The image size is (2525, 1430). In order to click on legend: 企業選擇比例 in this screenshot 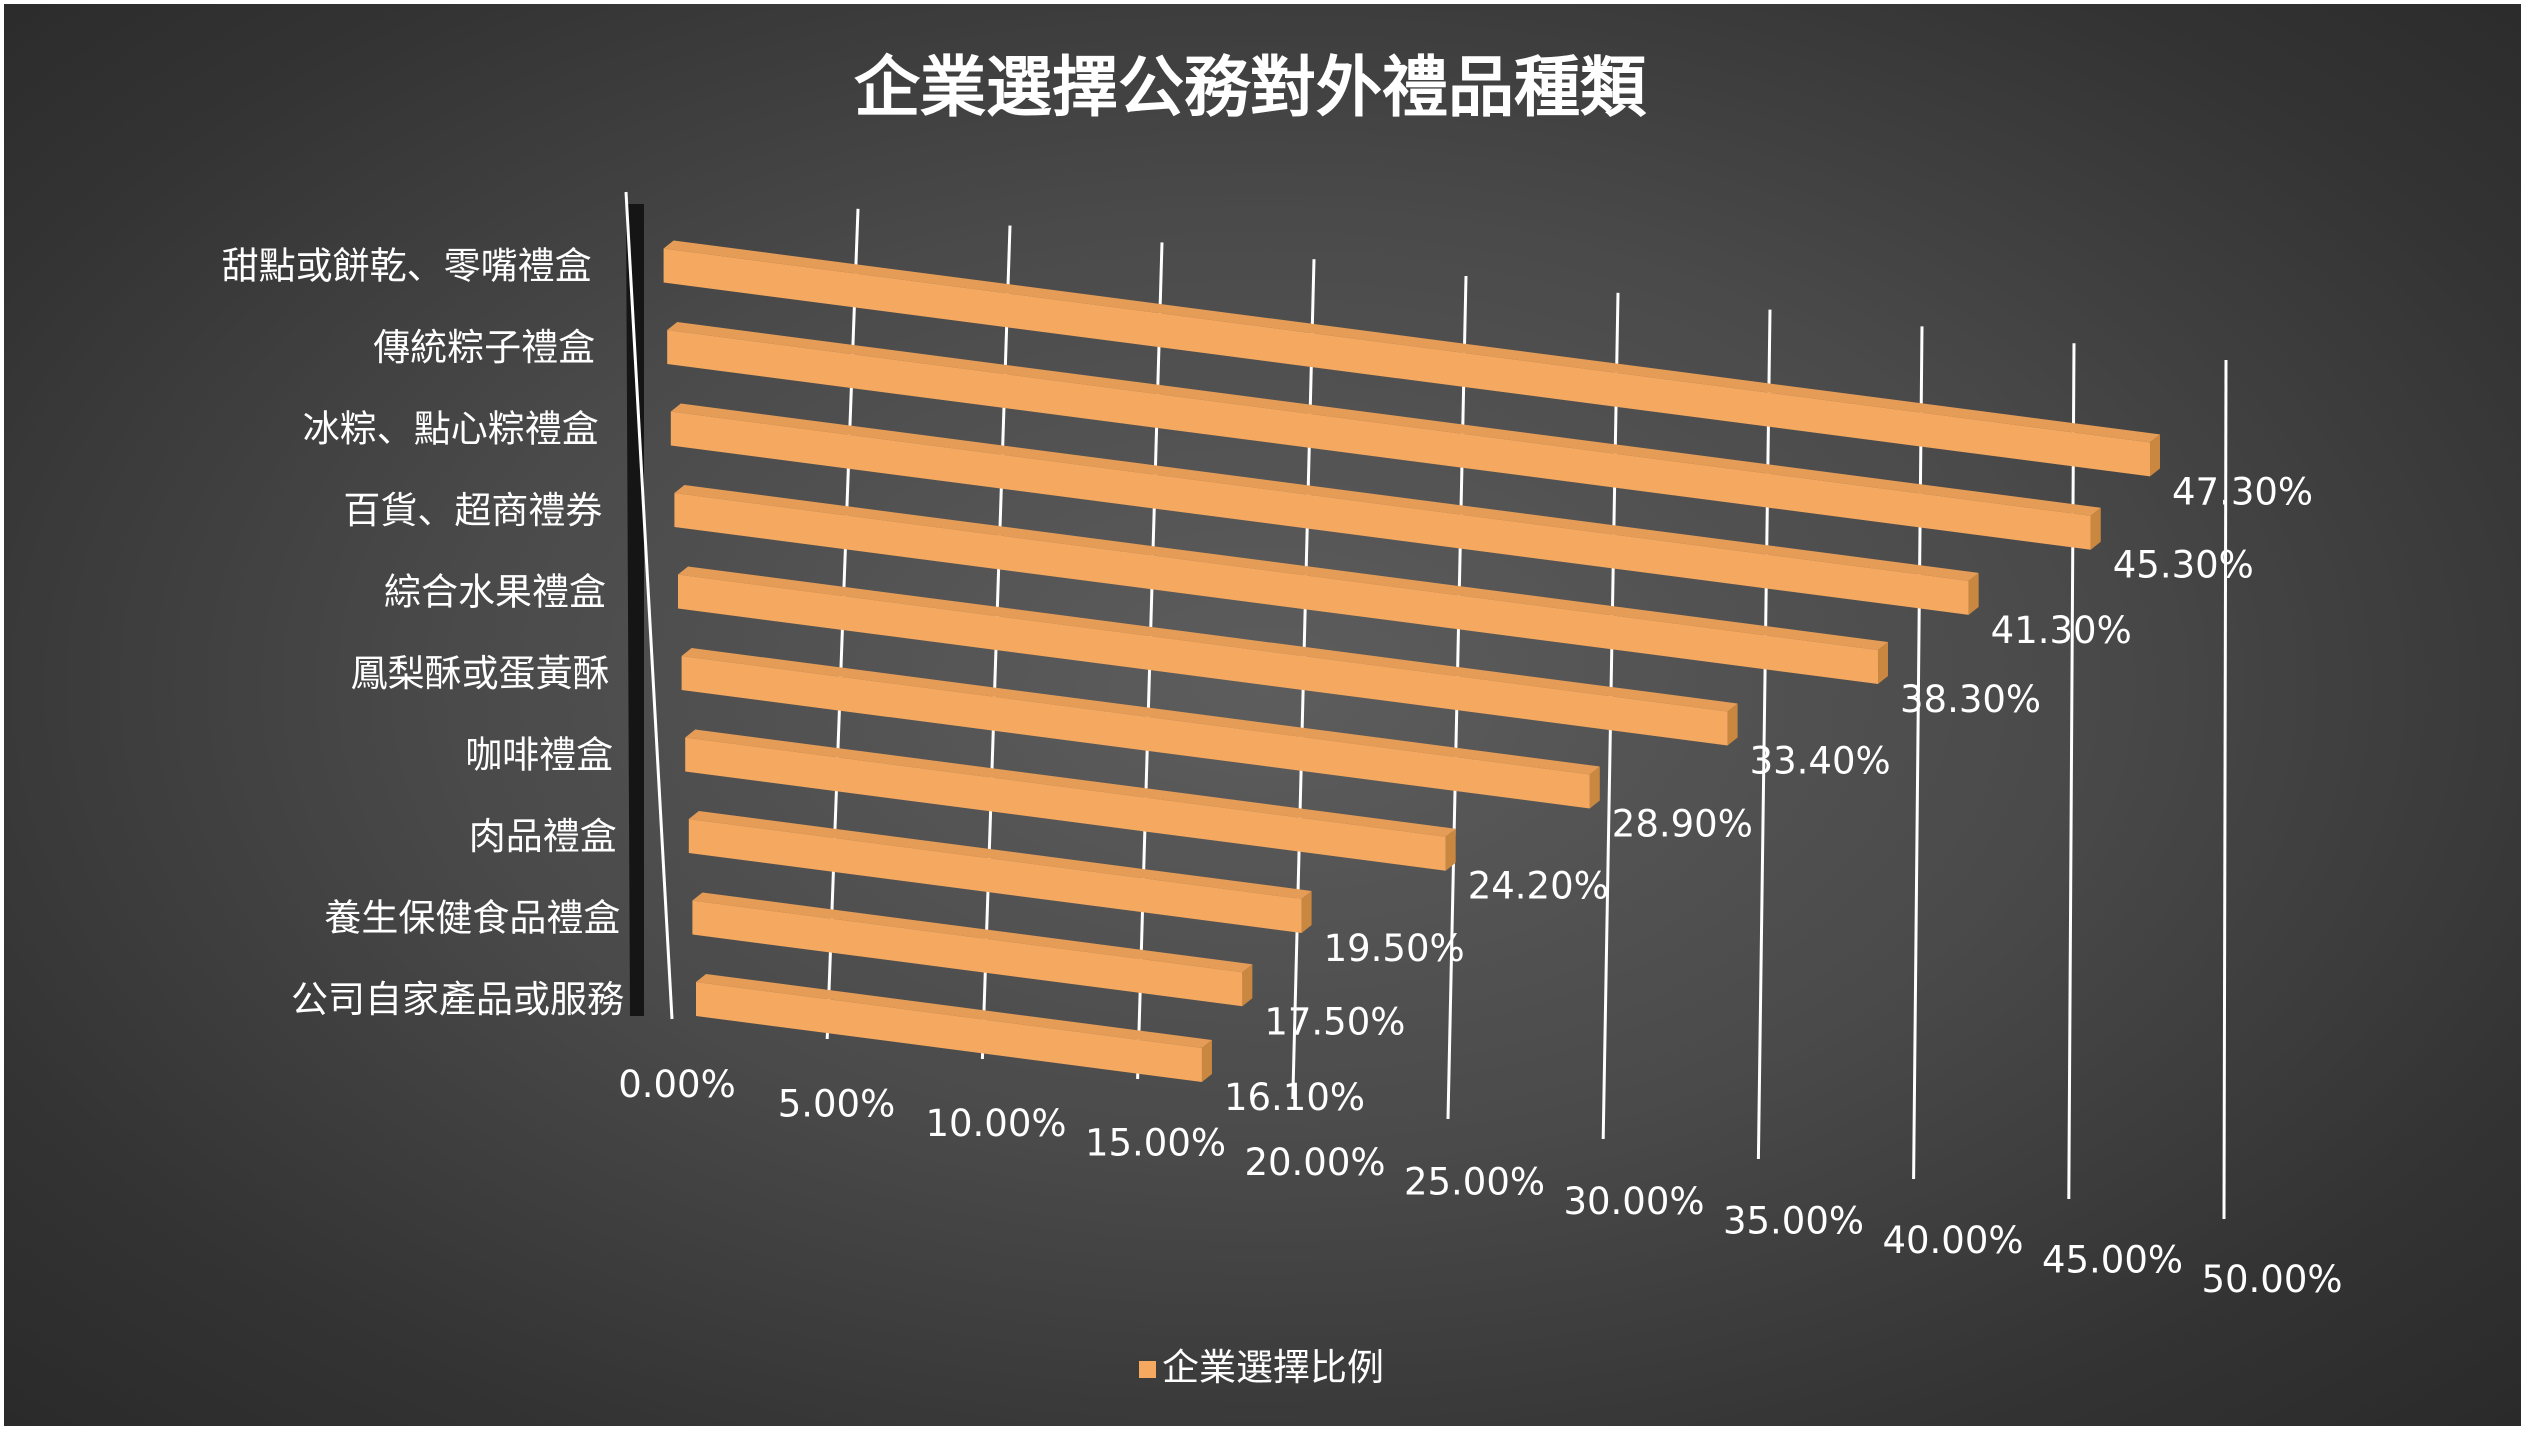, I will do `click(1261, 1367)`.